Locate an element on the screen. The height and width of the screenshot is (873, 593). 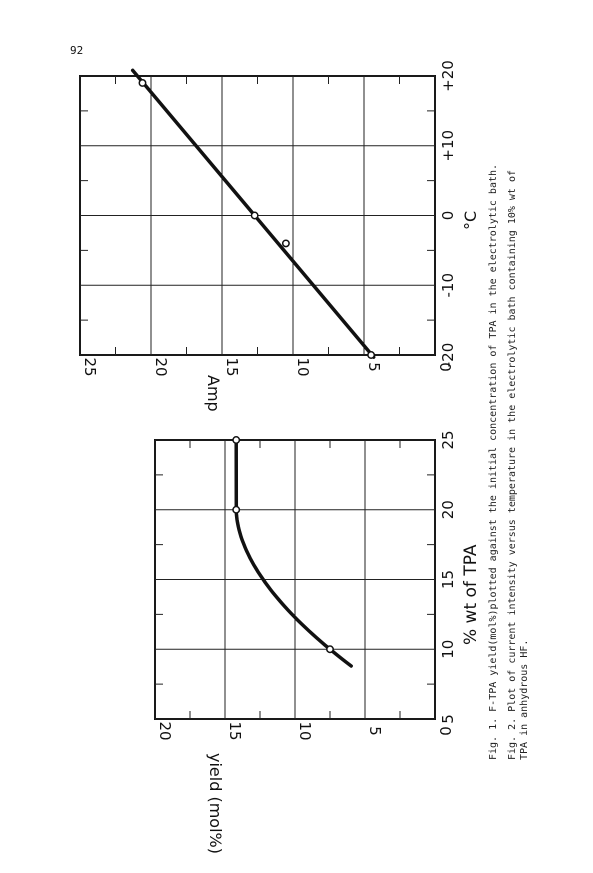
x-tick-label: +10 is located at coordinates (448, 146).